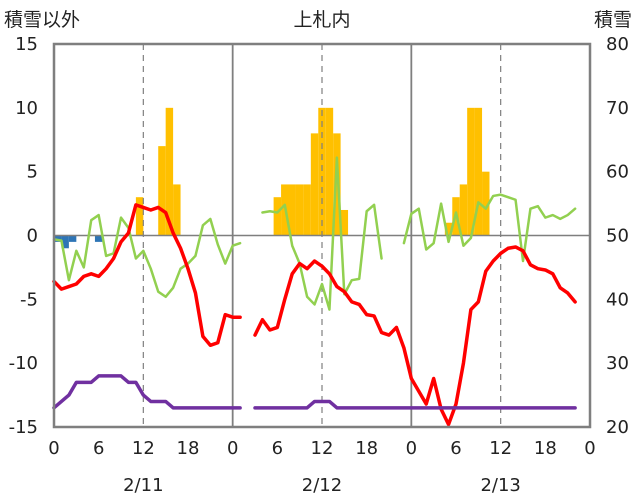  Describe the element at coordinates (617, 427) in the screenshot. I see `right-y-tick-label: 20` at that location.